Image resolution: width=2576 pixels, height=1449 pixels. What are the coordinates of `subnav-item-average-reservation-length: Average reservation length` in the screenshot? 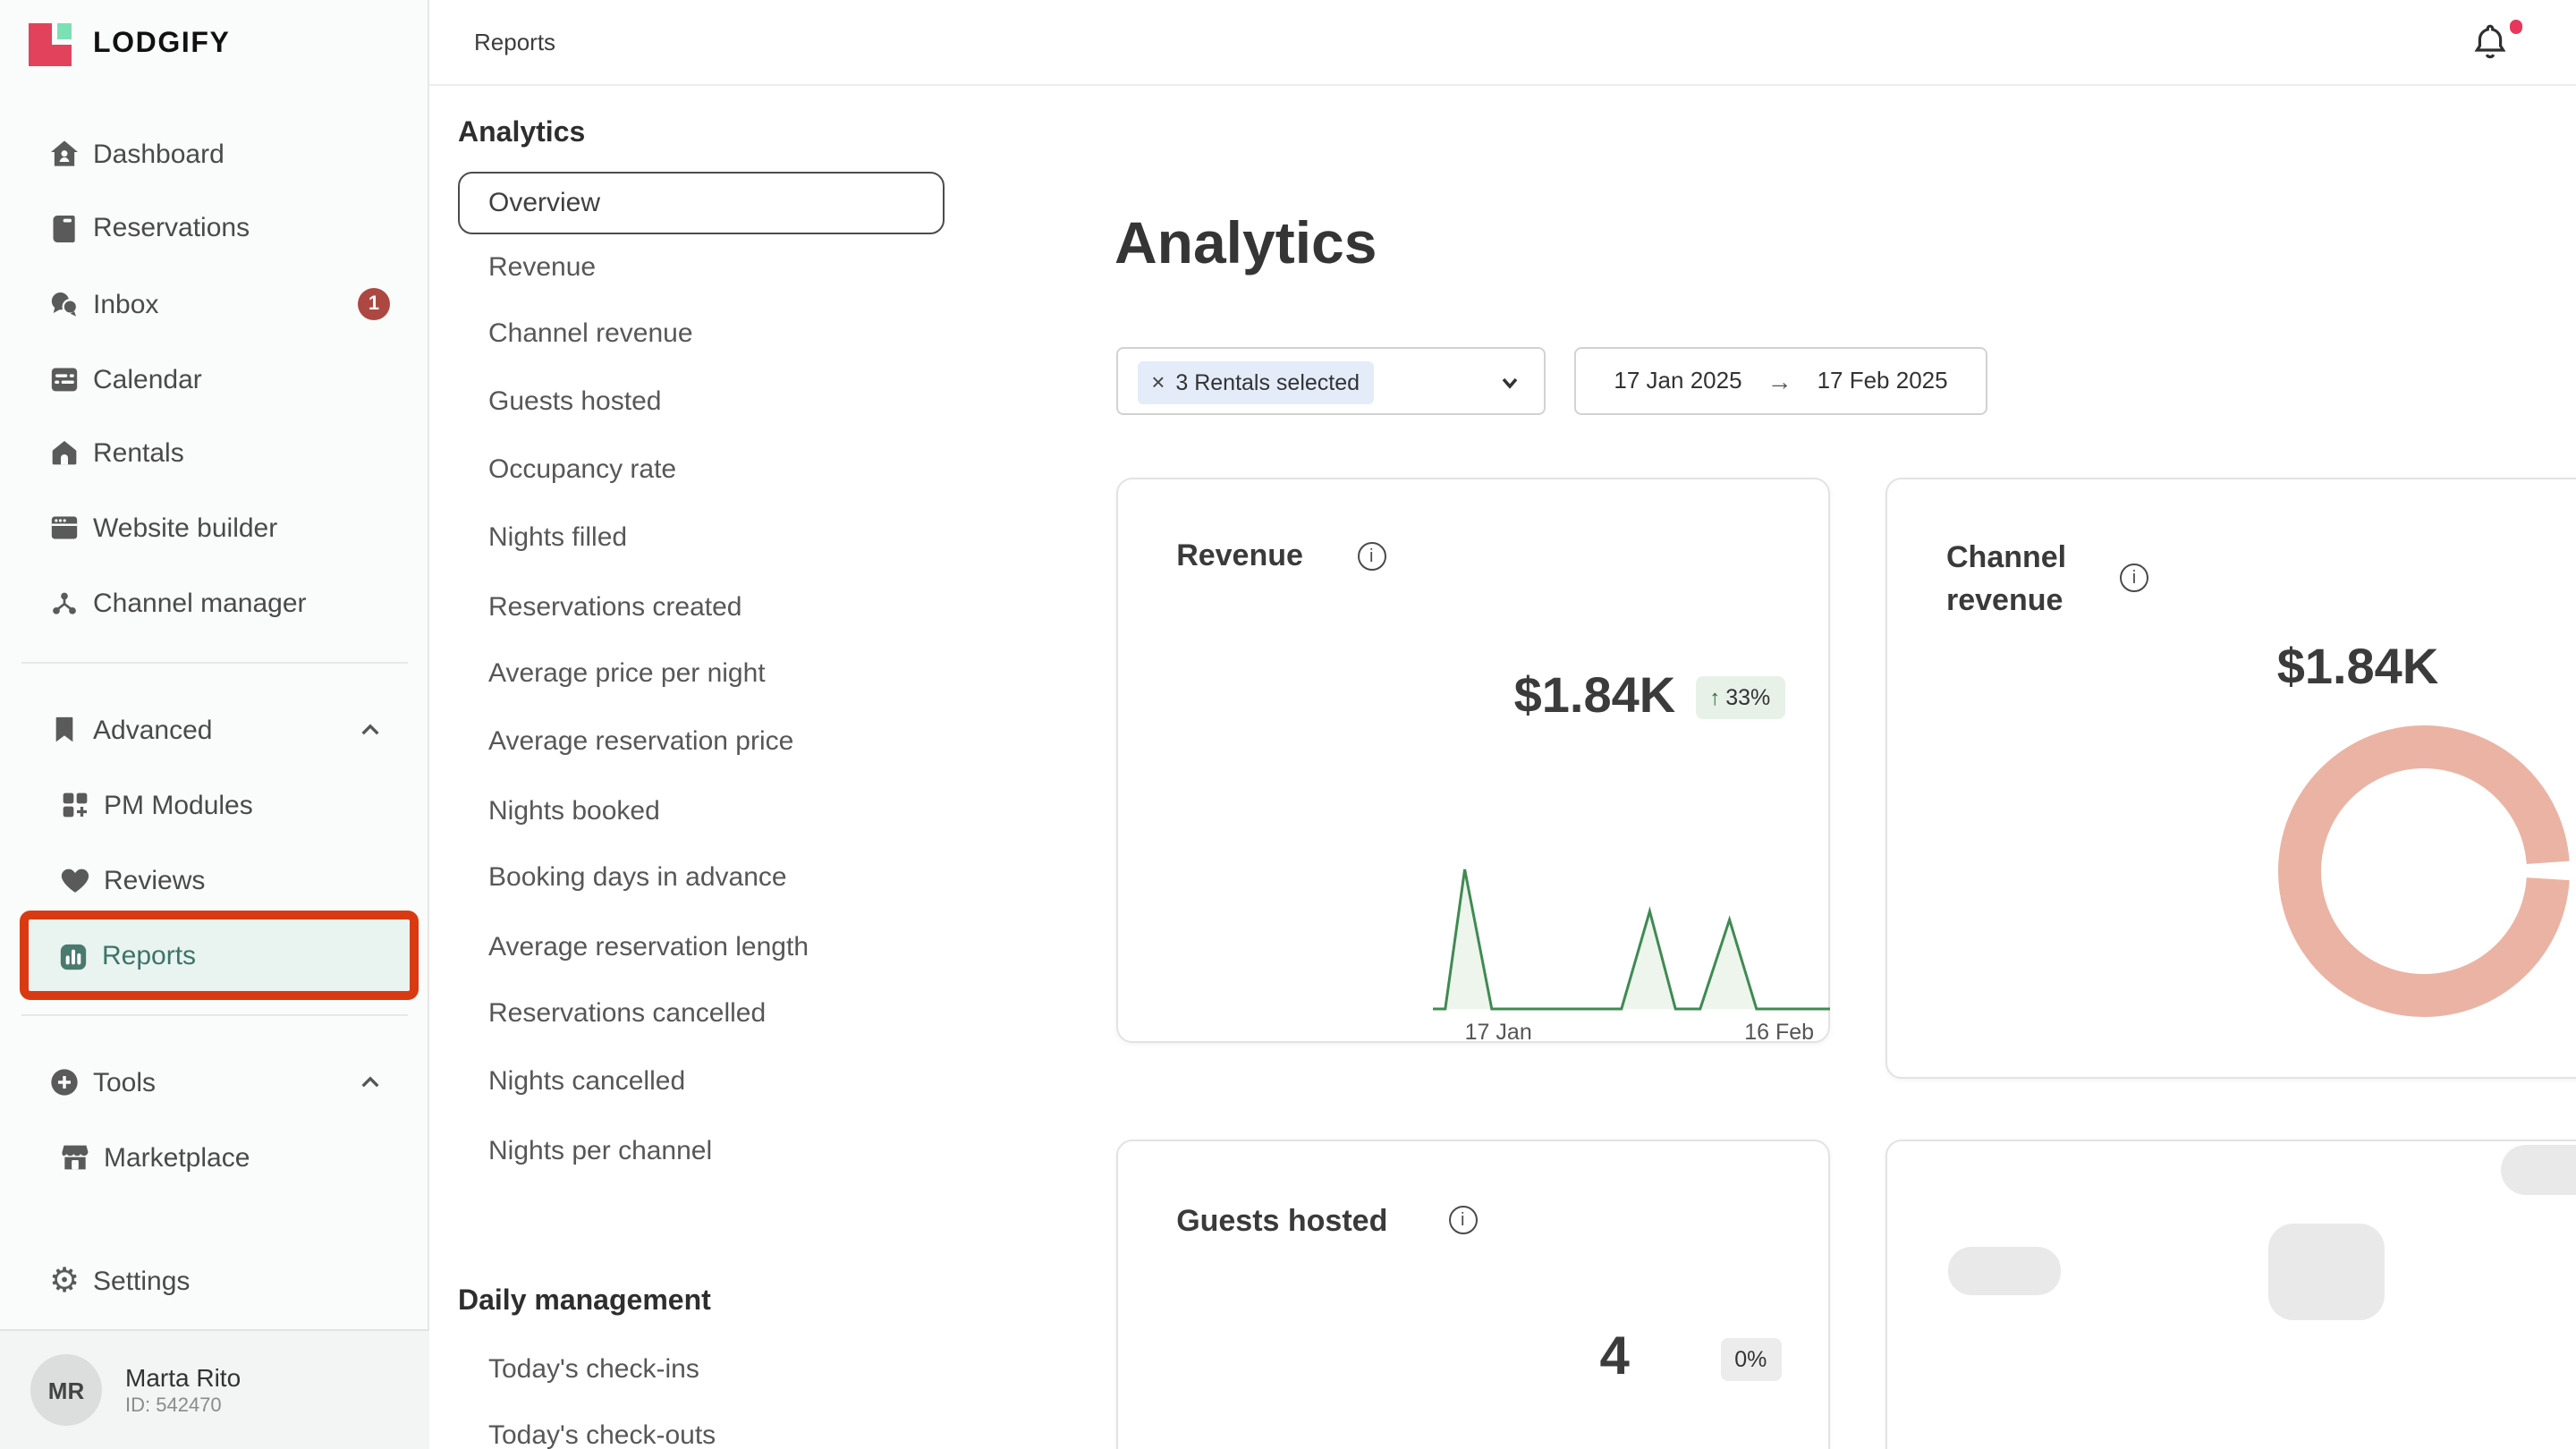 It's located at (648, 946).